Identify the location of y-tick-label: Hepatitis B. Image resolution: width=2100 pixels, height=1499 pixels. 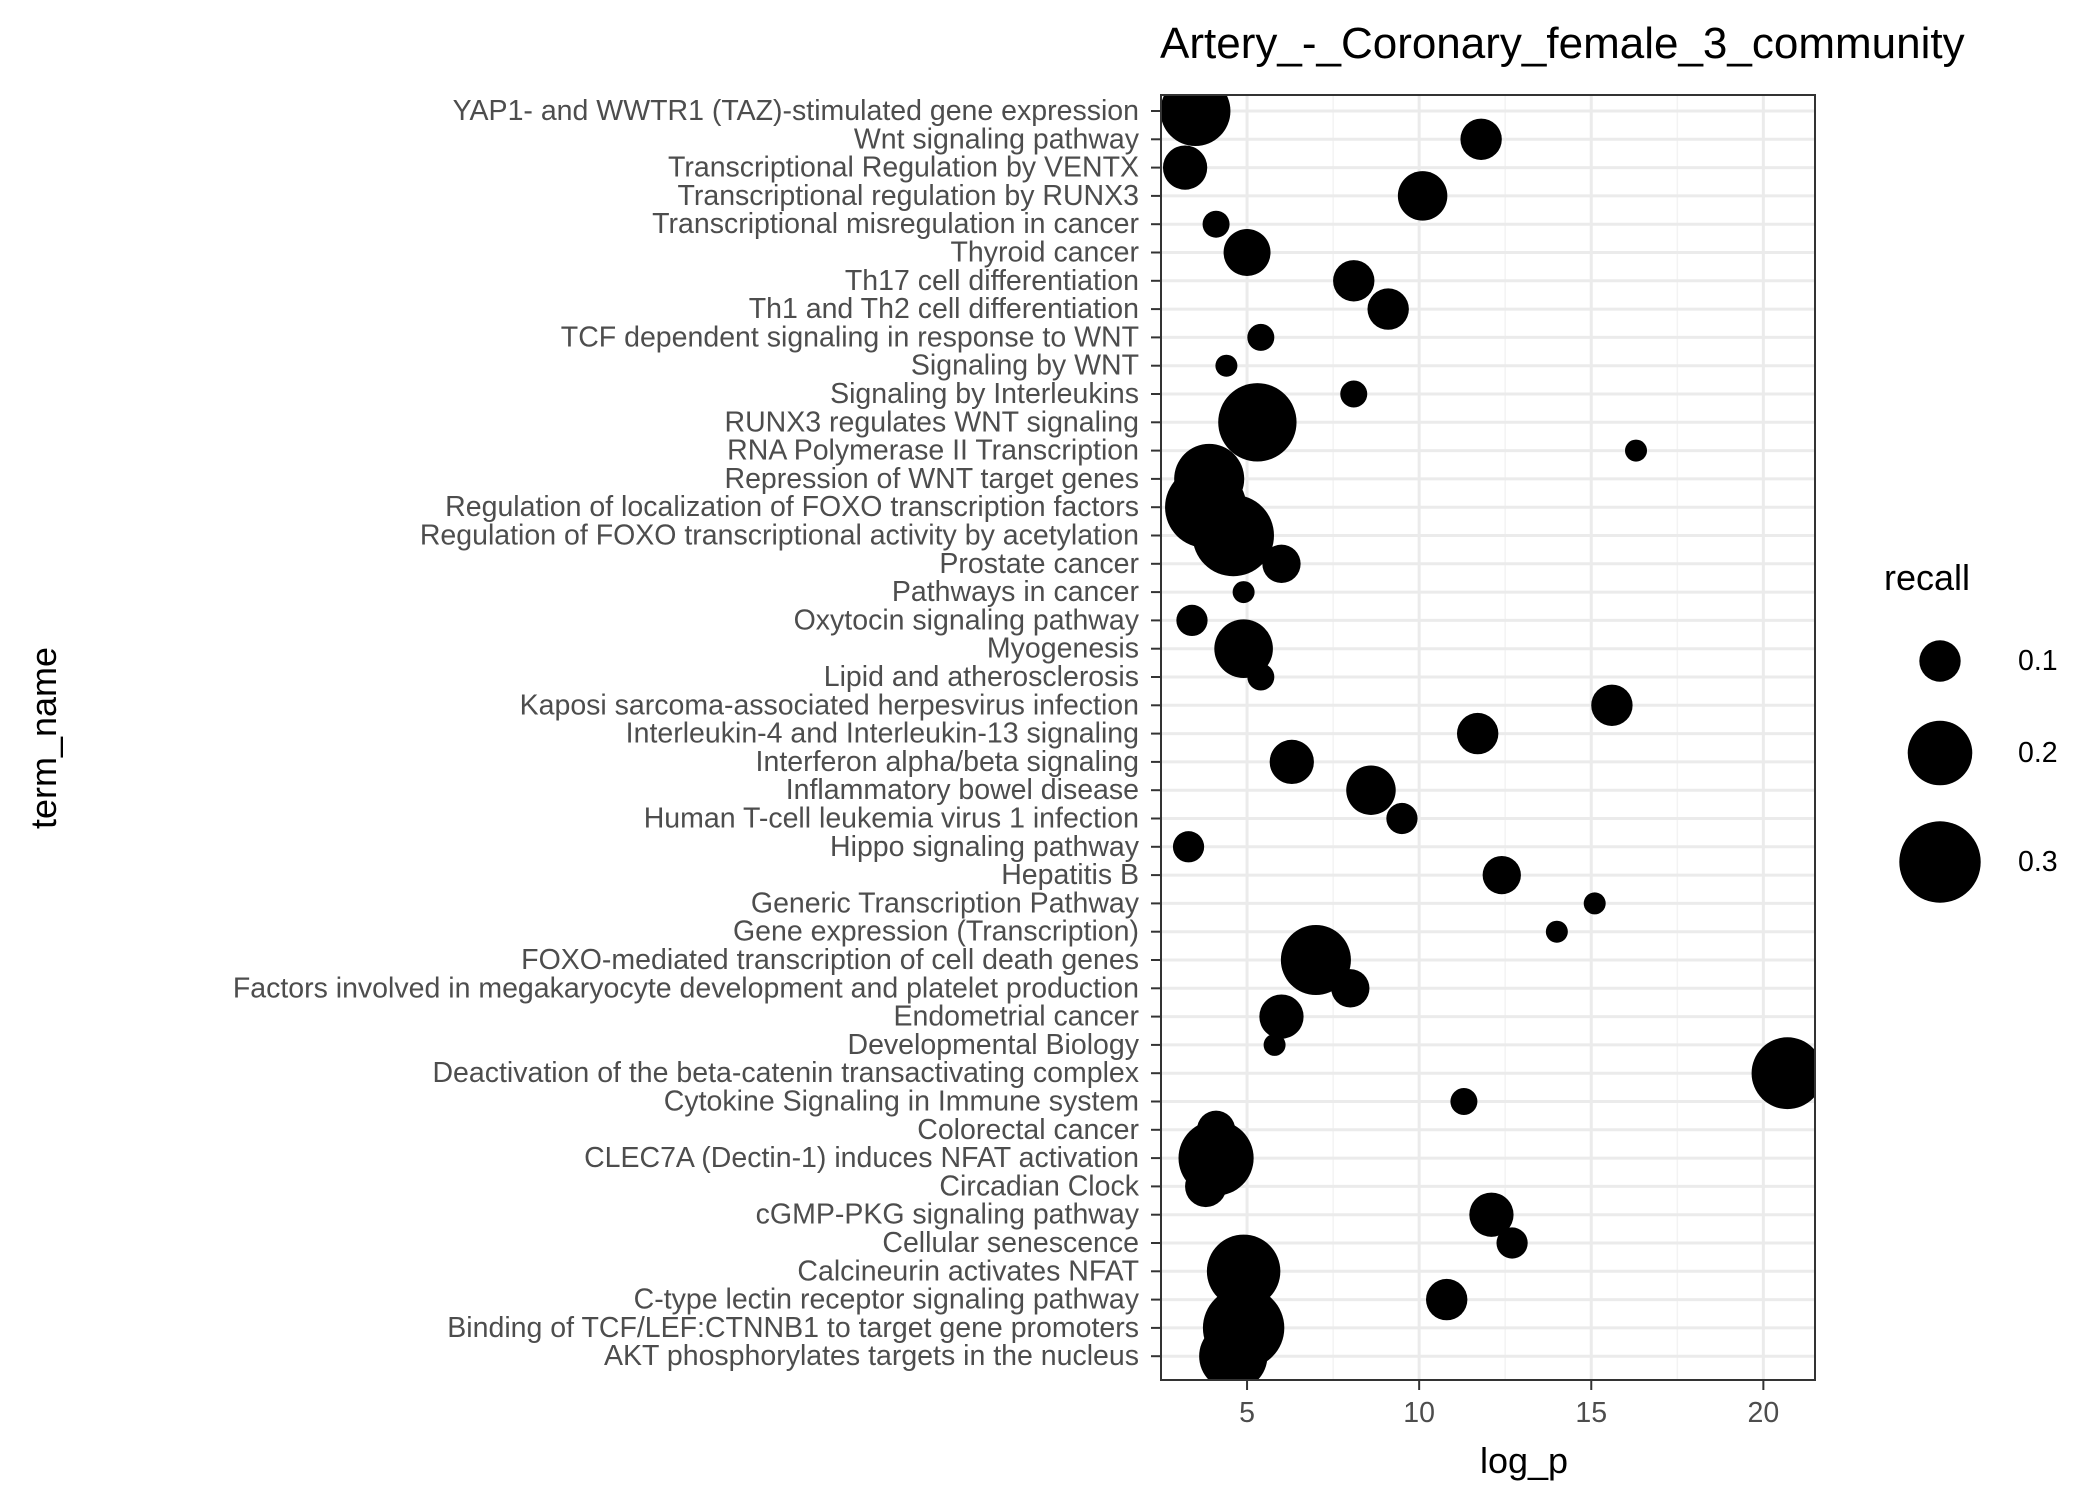
(1070, 875).